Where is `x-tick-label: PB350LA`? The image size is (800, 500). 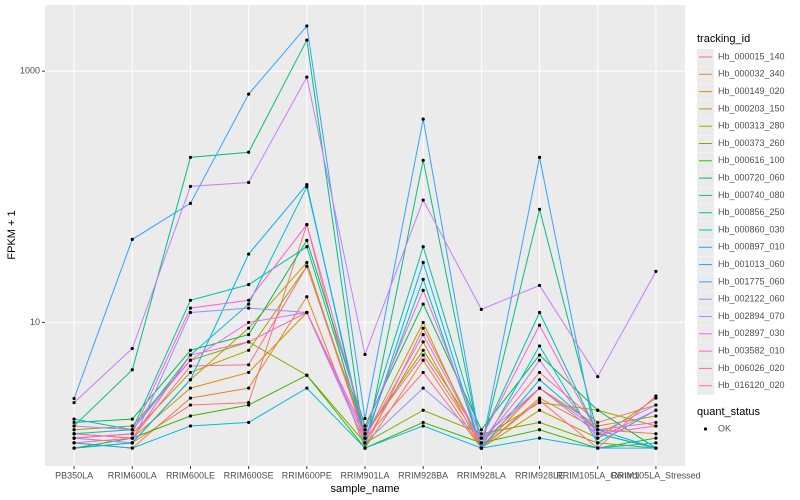 x-tick-label: PB350LA is located at coordinates (74, 475).